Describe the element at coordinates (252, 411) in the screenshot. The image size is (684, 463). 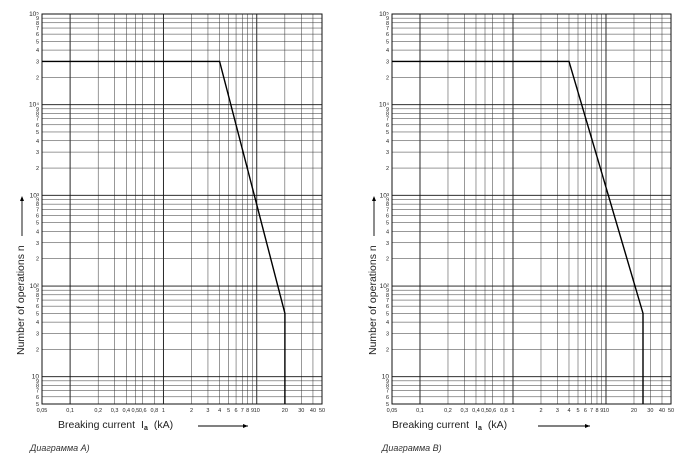
I see `x-tick-label: 9` at that location.